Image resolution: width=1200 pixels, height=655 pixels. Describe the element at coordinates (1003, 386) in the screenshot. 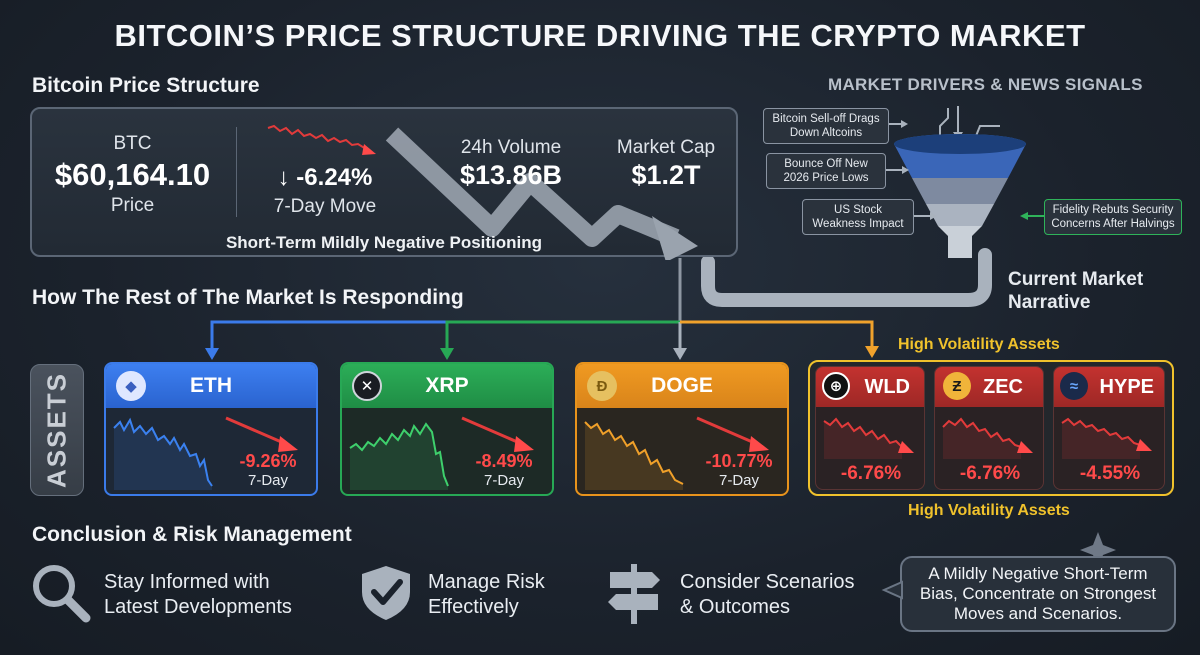

I see `zec-name: ZEC` at that location.